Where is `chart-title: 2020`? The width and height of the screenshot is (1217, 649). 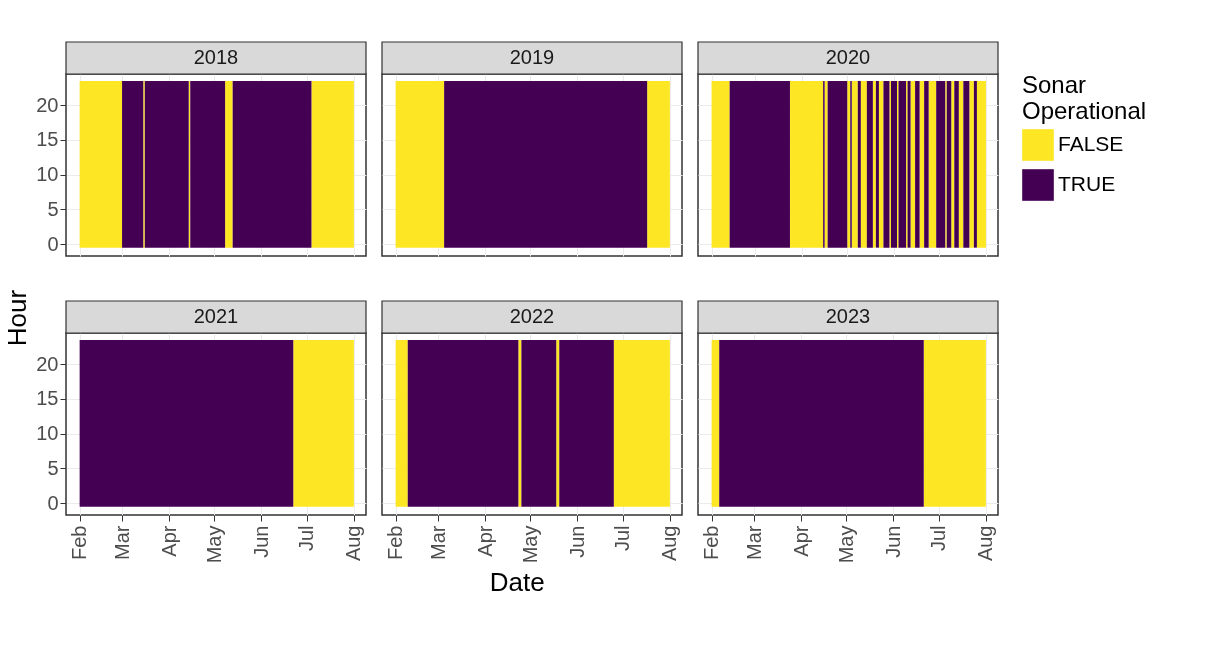
chart-title: 2020 is located at coordinates (848, 57).